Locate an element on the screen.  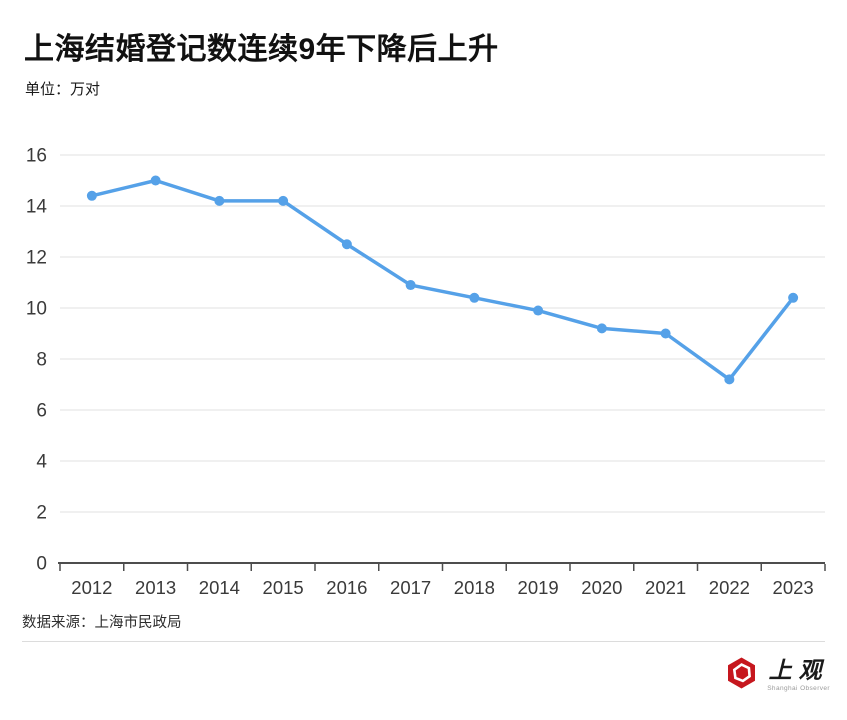
logo-text-block: 上观 Shanghai Observer is located at coordinates (798, 674).